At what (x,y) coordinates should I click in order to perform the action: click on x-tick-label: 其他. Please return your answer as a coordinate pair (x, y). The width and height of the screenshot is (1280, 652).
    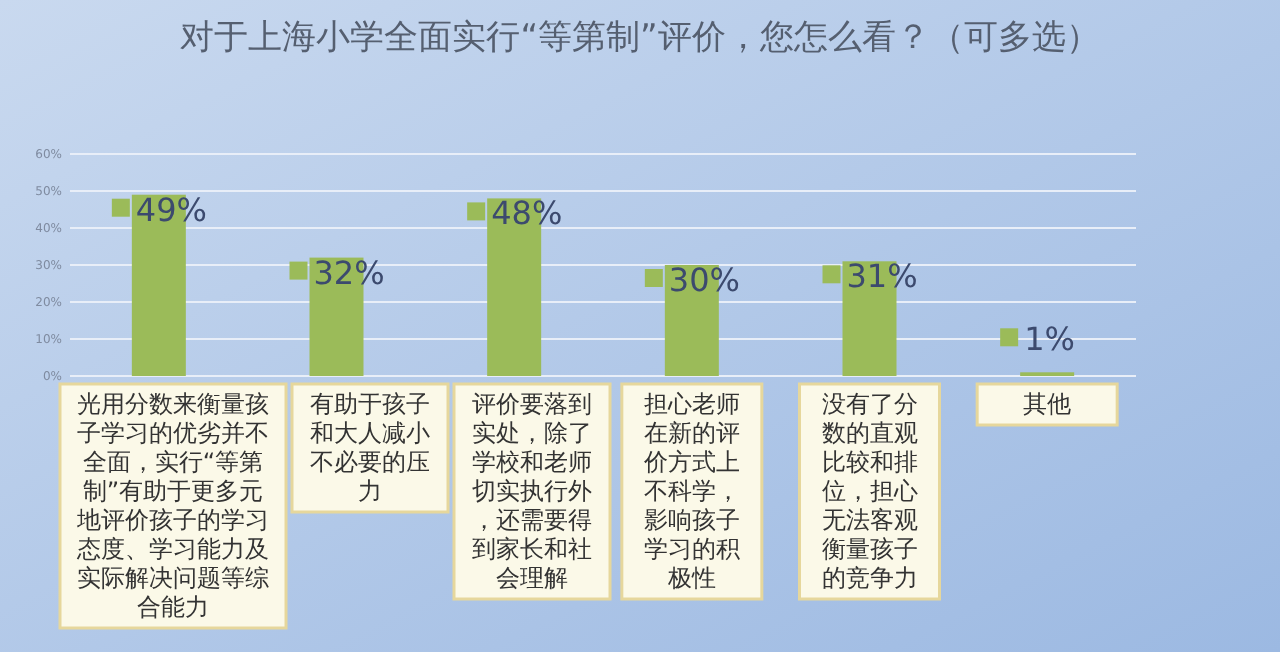
    Looking at the image, I should click on (1047, 404).